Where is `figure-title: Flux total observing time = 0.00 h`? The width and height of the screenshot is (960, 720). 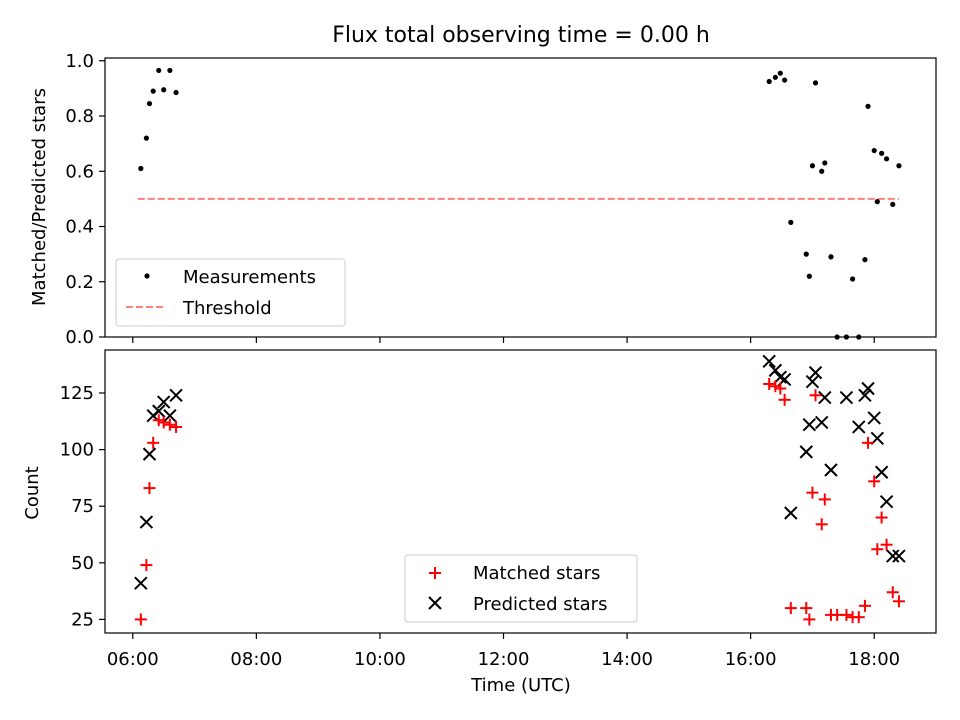
figure-title: Flux total observing time = 0.00 h is located at coordinates (521, 35).